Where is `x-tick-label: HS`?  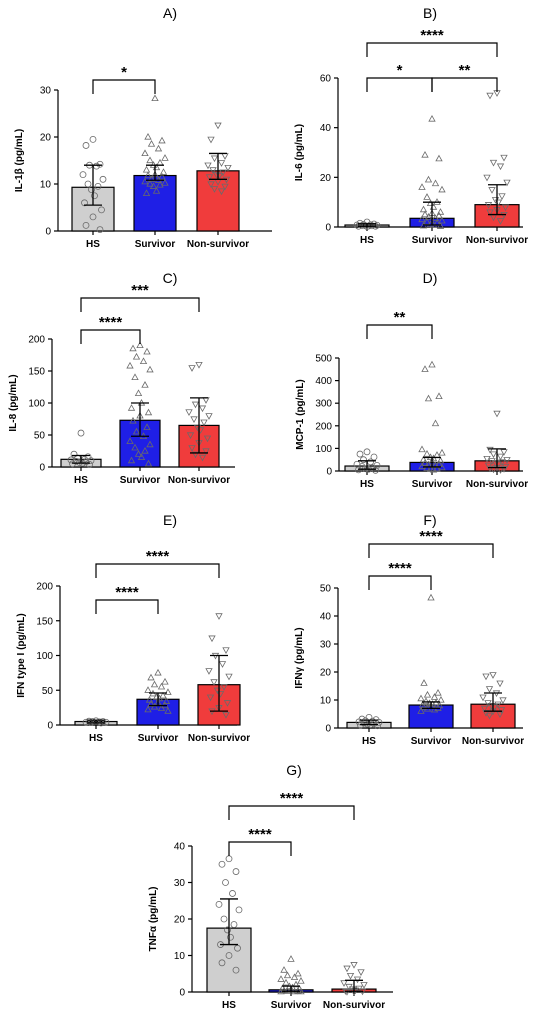
x-tick-label: HS is located at coordinates (96, 738).